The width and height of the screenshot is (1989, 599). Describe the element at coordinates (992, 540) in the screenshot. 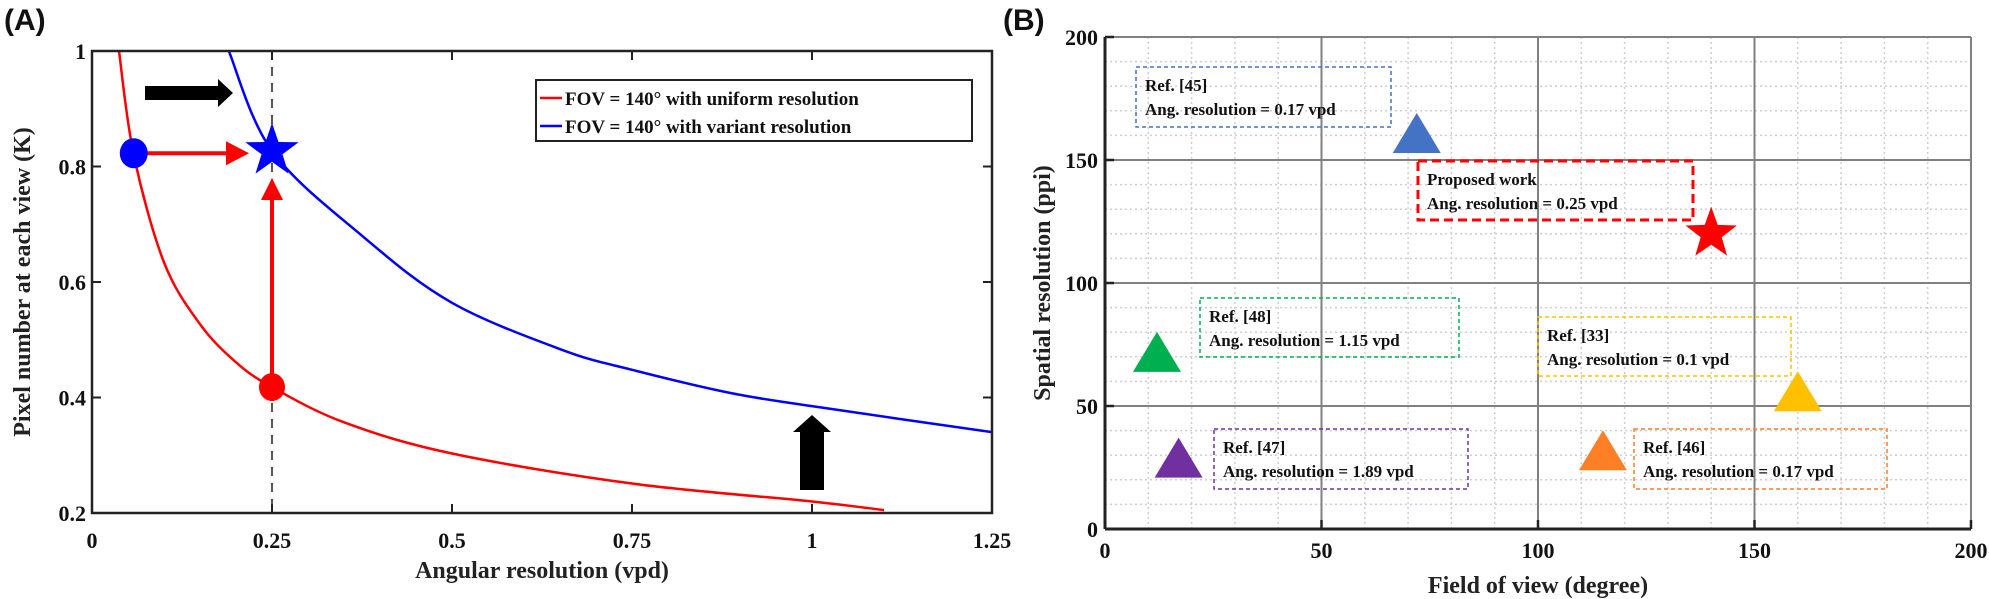

I see `x-tick-label: 1.25` at that location.